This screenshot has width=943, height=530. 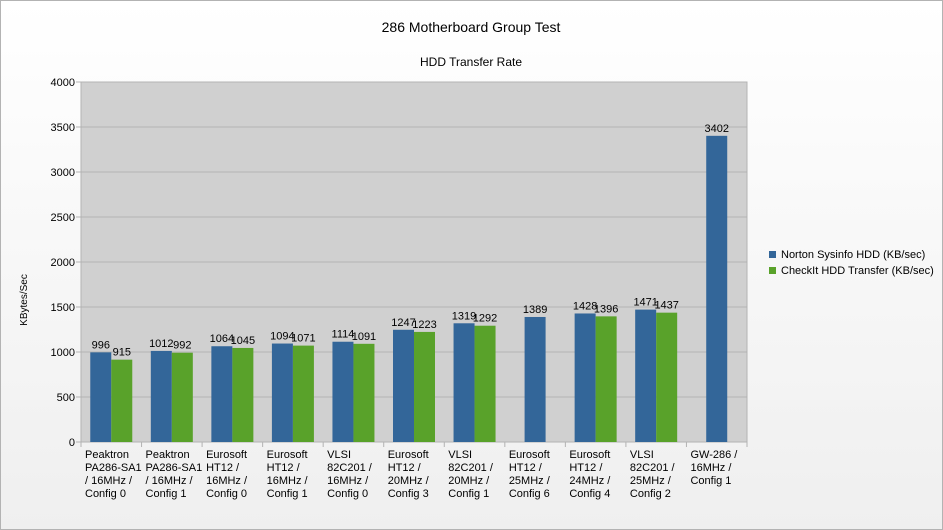 I want to click on chart-subtitle: HDD Transfer Rate, so click(x=471, y=62).